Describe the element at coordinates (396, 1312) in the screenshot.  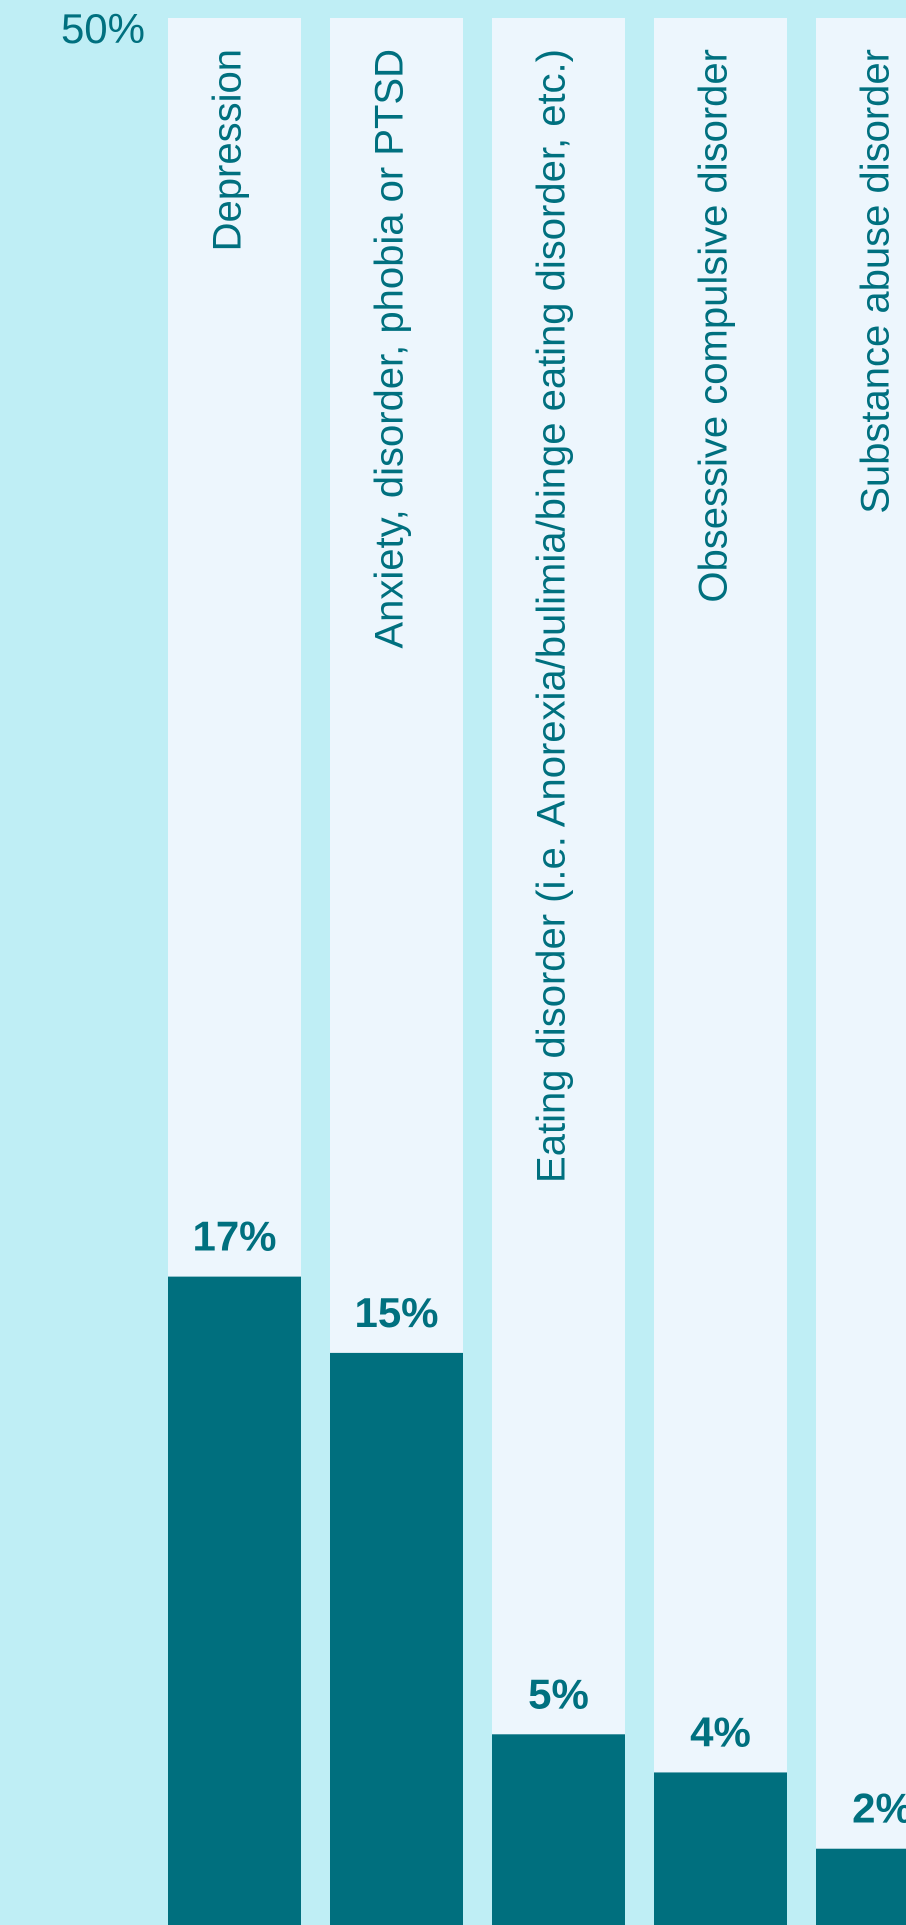
I see `value-label: 15%` at that location.